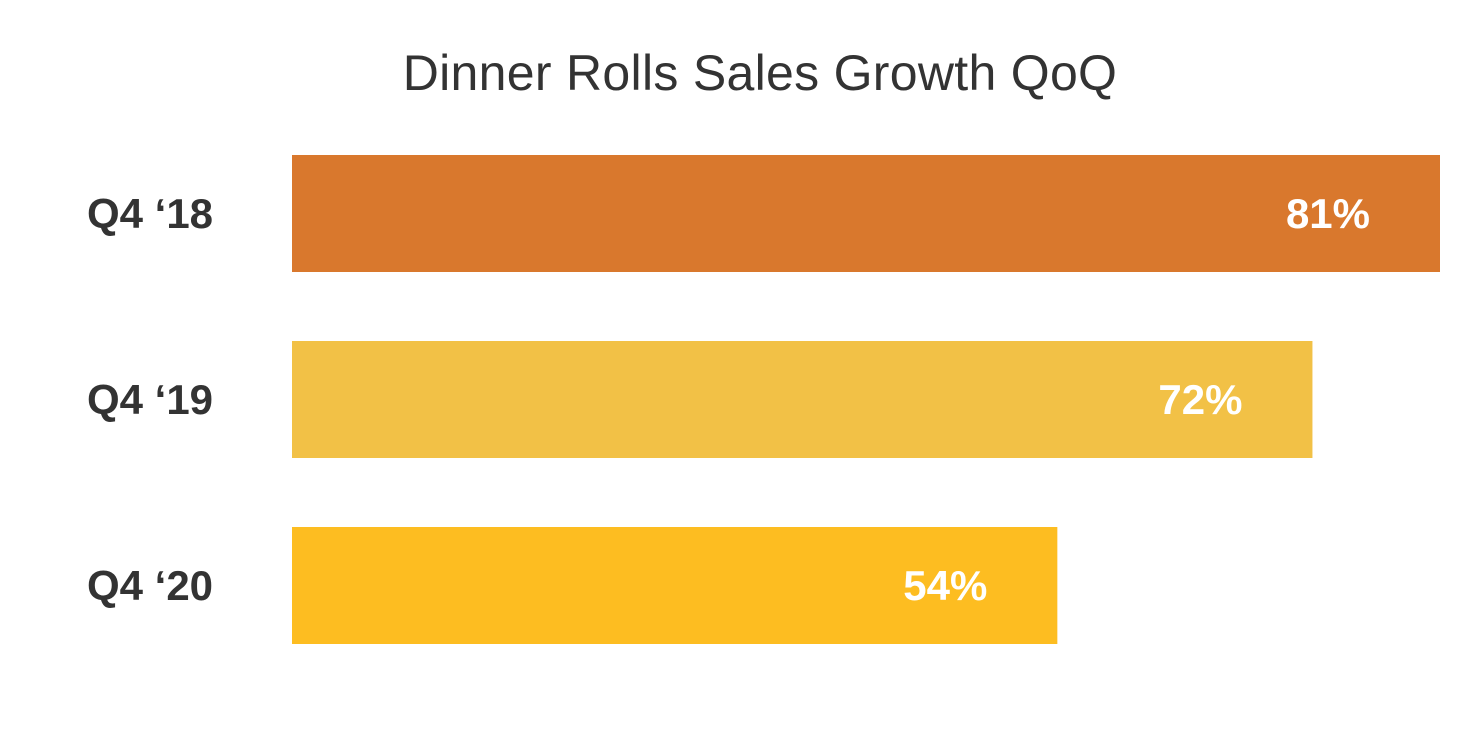  Describe the element at coordinates (150, 585) in the screenshot. I see `category-label: Q4 ‘20` at that location.